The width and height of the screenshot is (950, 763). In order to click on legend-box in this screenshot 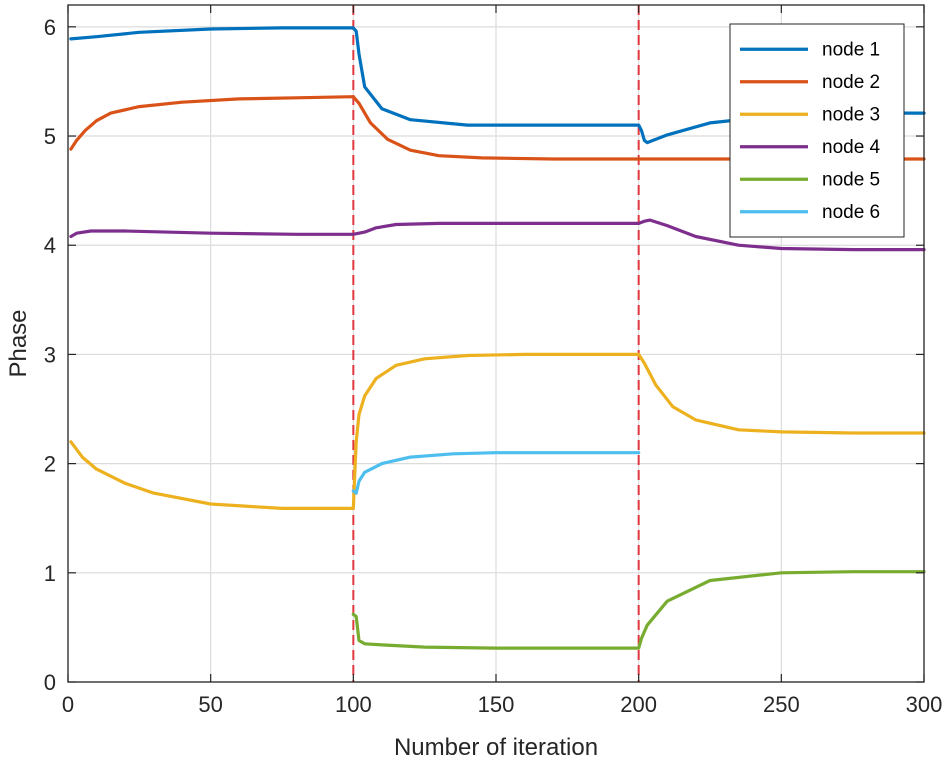, I will do `click(817, 130)`.